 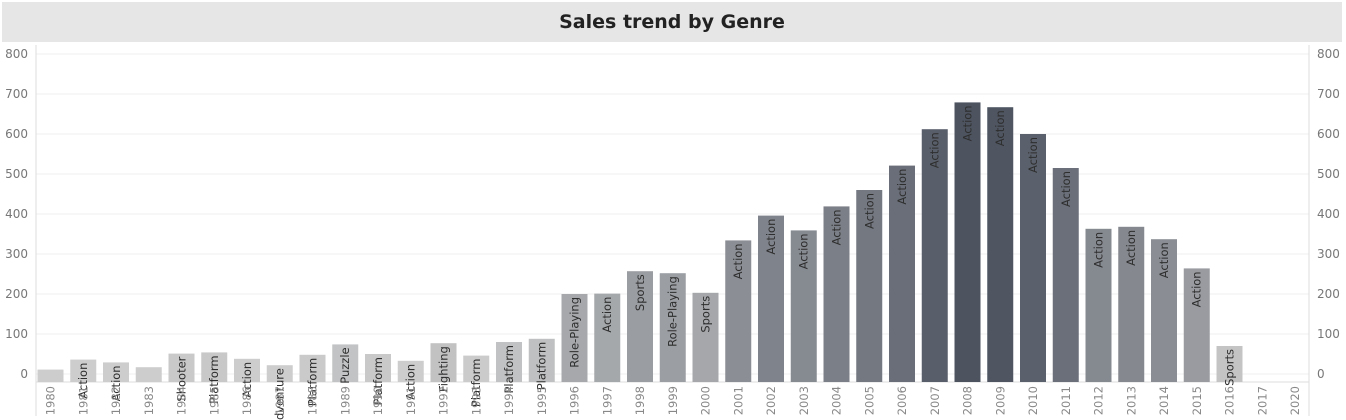 I want to click on bar-label-1994: Platform, so click(x=509, y=369).